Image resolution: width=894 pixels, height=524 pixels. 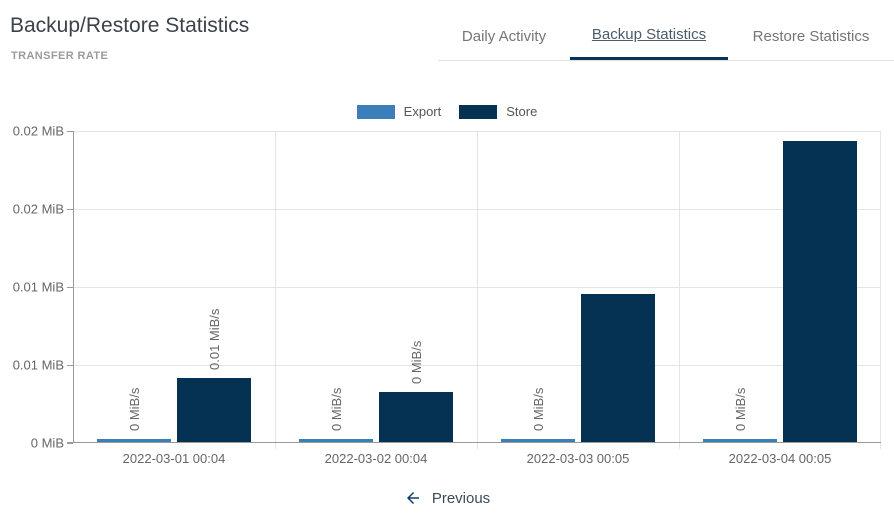 I want to click on chart-title: TRANSFER RATE, so click(x=60, y=56).